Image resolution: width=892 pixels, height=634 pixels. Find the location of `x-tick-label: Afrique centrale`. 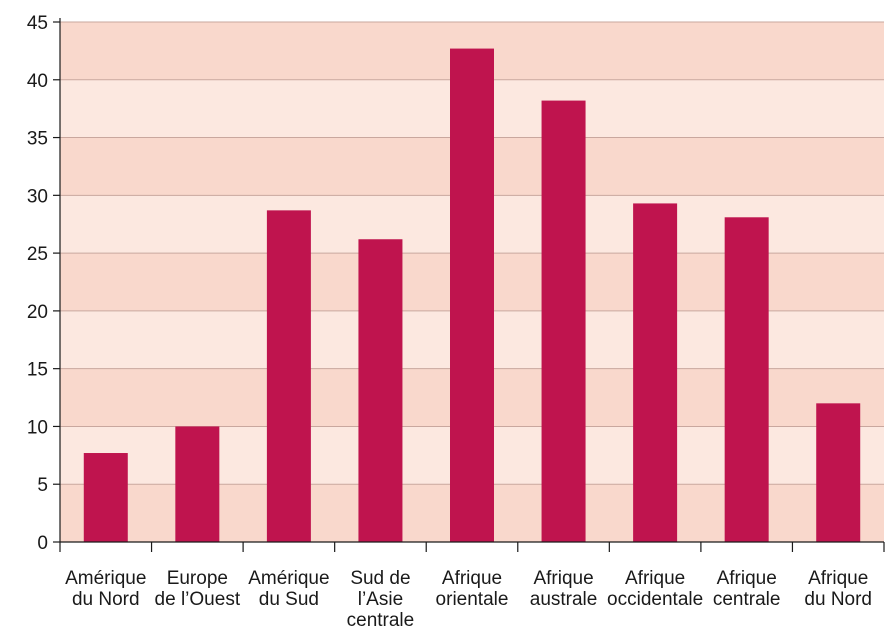

x-tick-label: Afrique centrale is located at coordinates (747, 589).